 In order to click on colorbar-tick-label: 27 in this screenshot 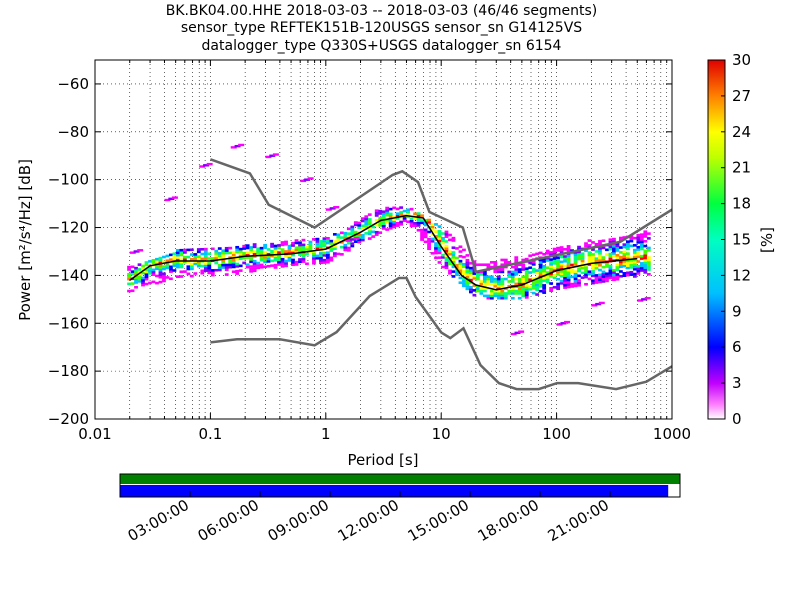, I will do `click(741, 96)`.